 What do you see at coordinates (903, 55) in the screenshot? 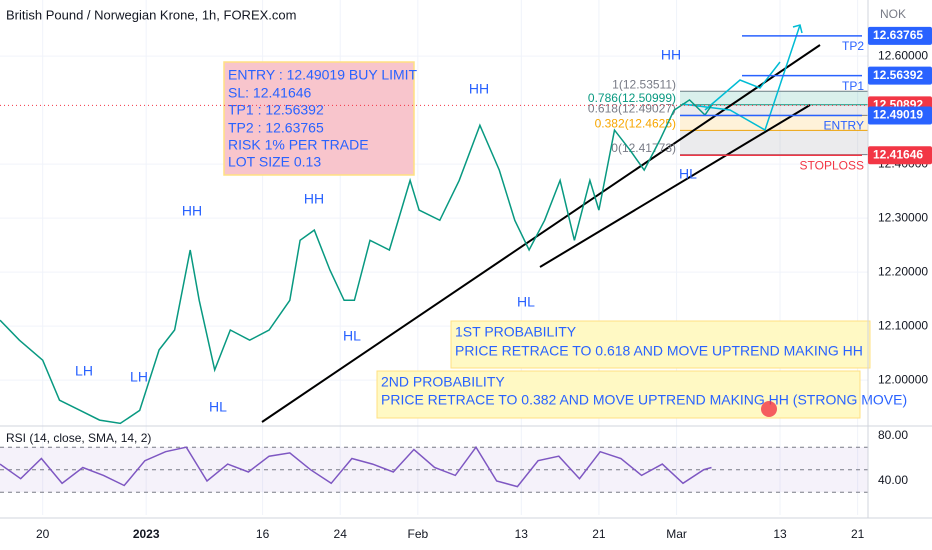
I see `y-tick-label: 12.60000` at bounding box center [903, 55].